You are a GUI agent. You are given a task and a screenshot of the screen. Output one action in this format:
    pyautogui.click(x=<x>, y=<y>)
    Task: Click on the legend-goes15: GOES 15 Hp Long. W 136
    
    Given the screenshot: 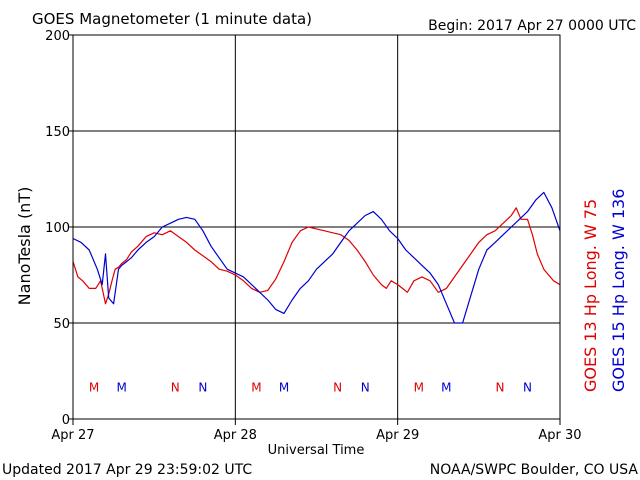 What is the action you would take?
    pyautogui.click(x=618, y=290)
    